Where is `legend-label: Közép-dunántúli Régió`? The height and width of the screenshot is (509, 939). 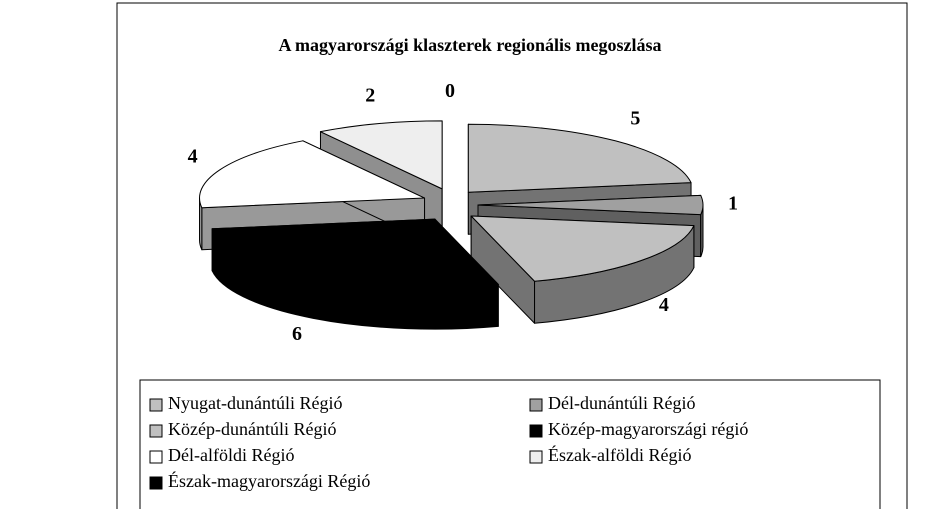 legend-label: Közép-dunántúli Régió is located at coordinates (252, 429).